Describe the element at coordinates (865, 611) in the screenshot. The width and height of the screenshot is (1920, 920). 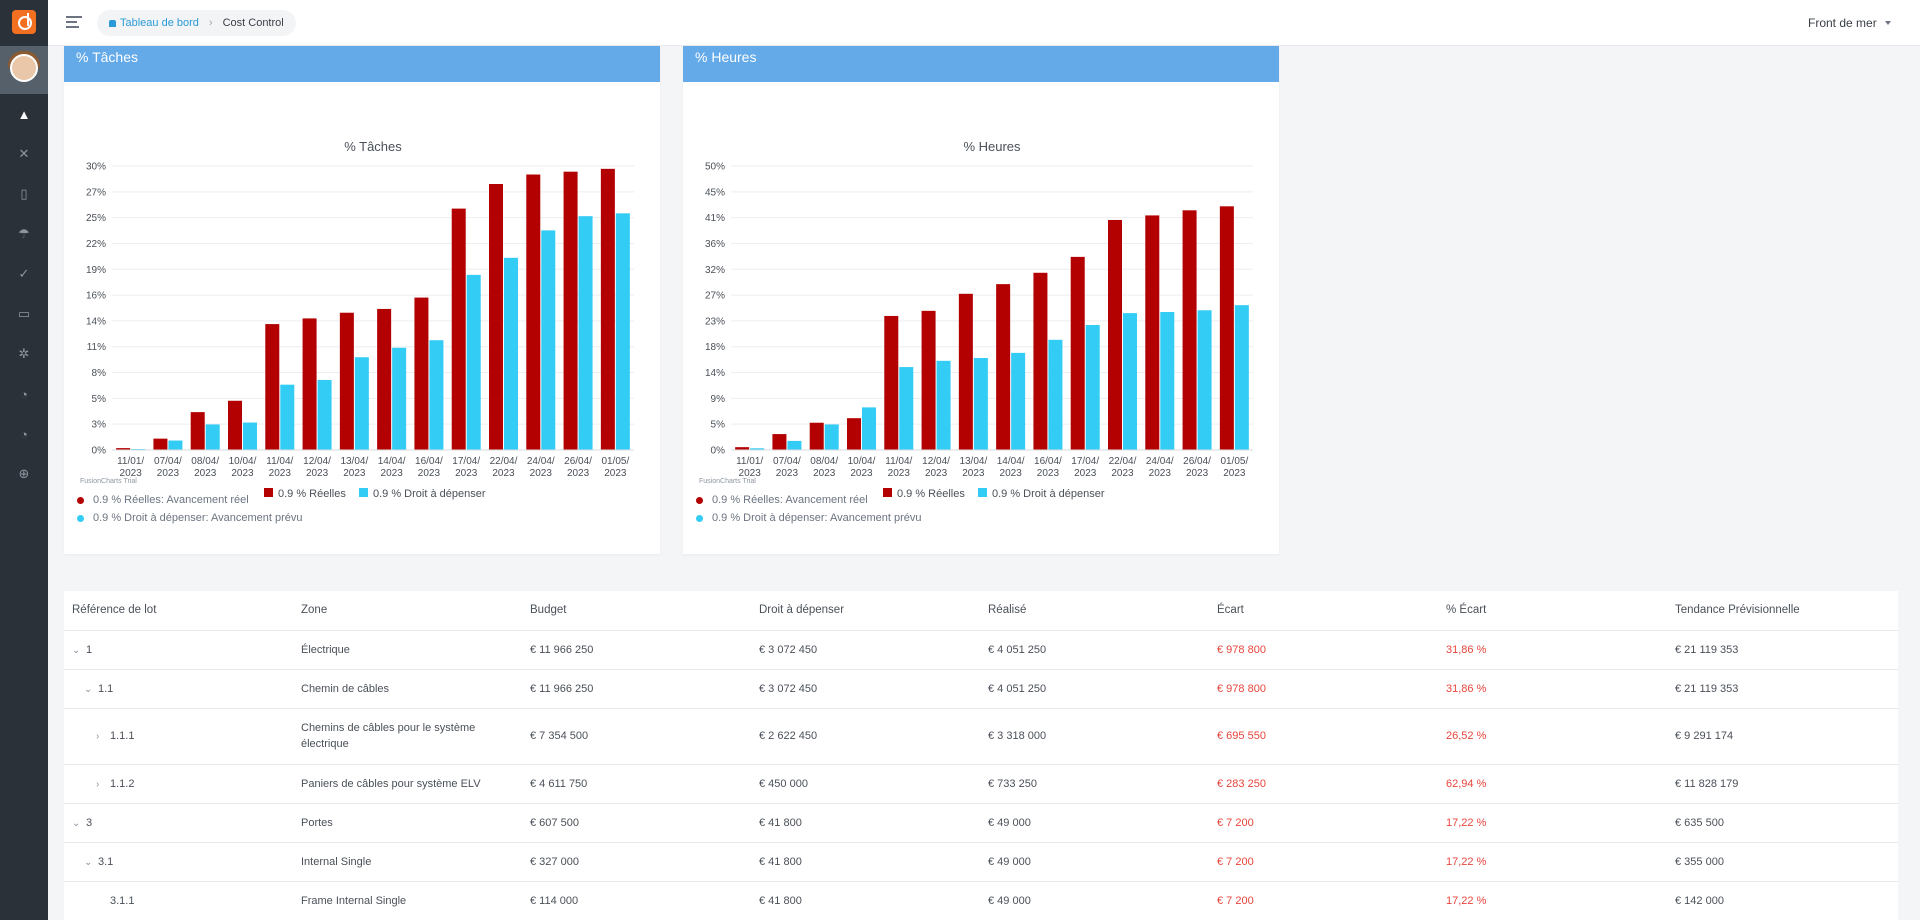
I see `column-header: Droit à dépenser` at that location.